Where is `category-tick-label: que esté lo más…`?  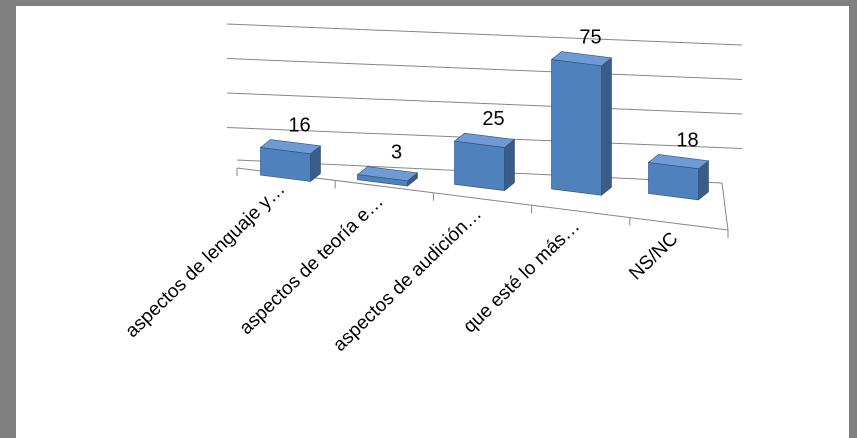
category-tick-label: que esté lo más… is located at coordinates (521, 276).